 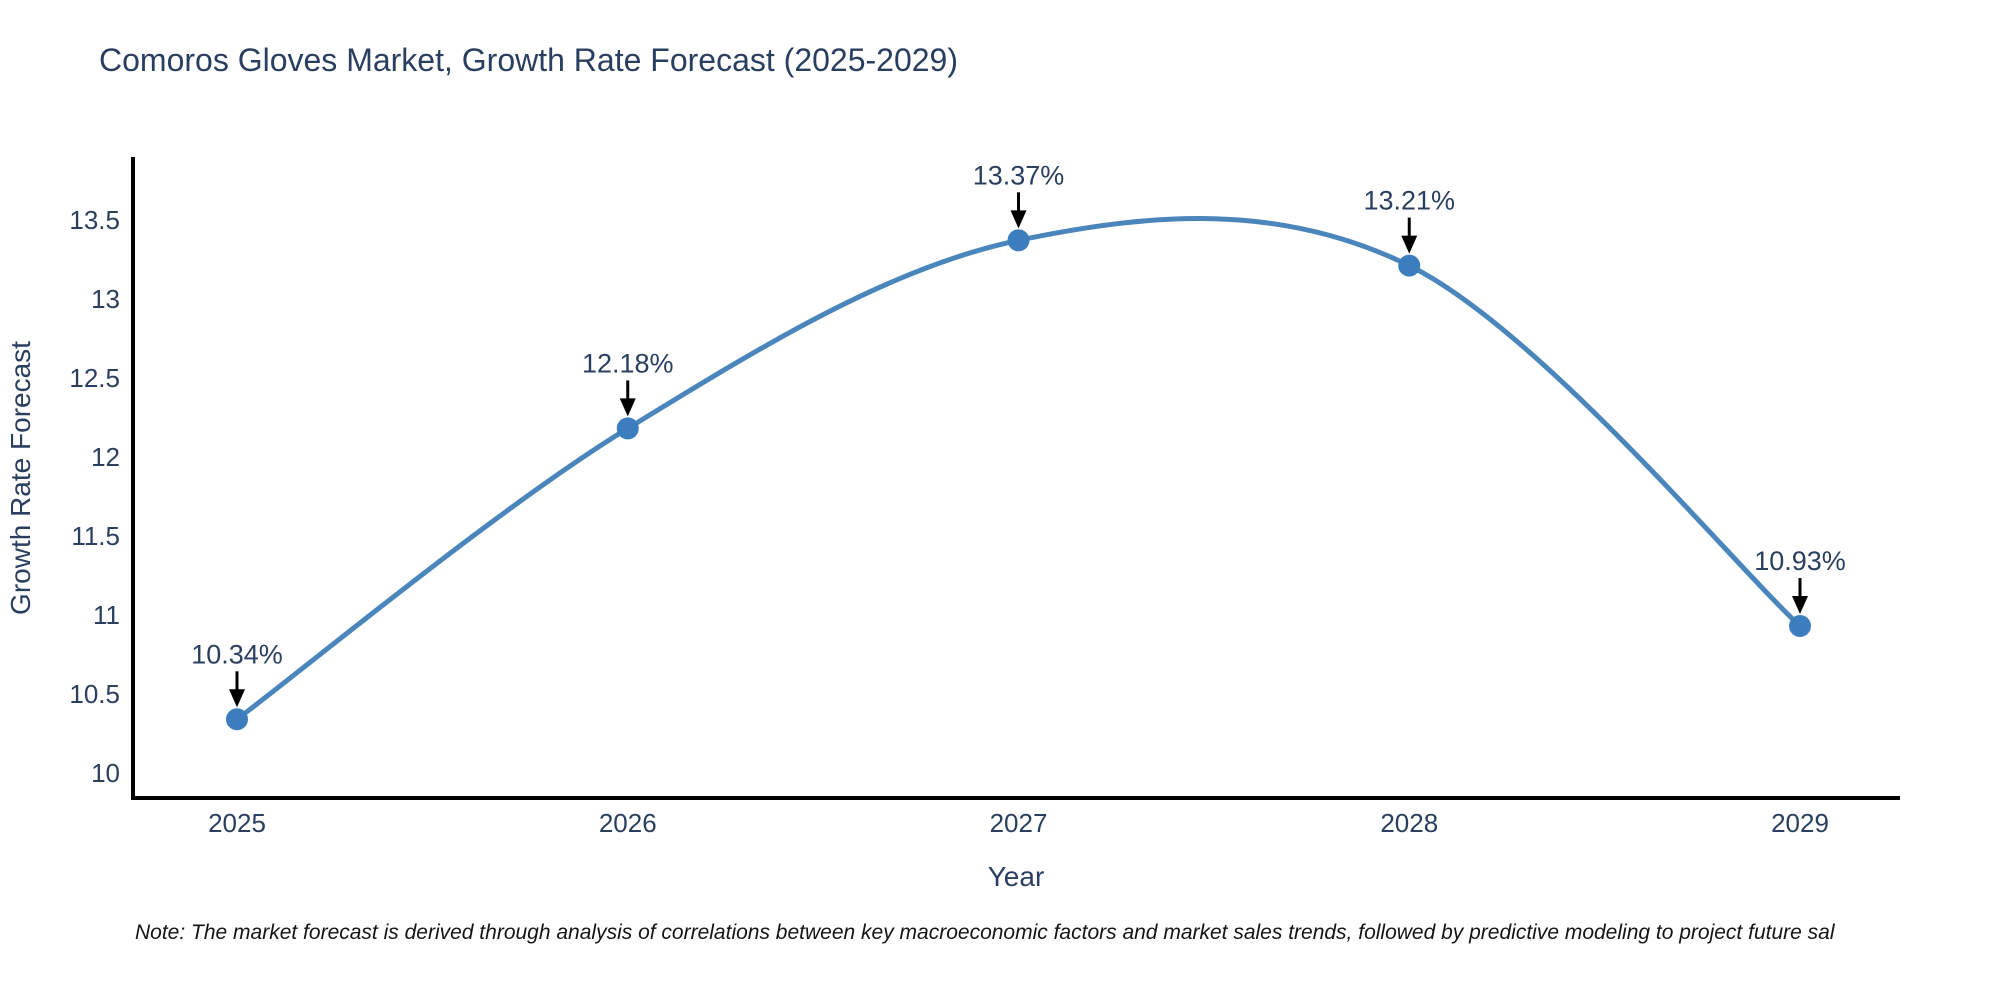 I want to click on x-tick-label: 2028, so click(x=1409, y=823).